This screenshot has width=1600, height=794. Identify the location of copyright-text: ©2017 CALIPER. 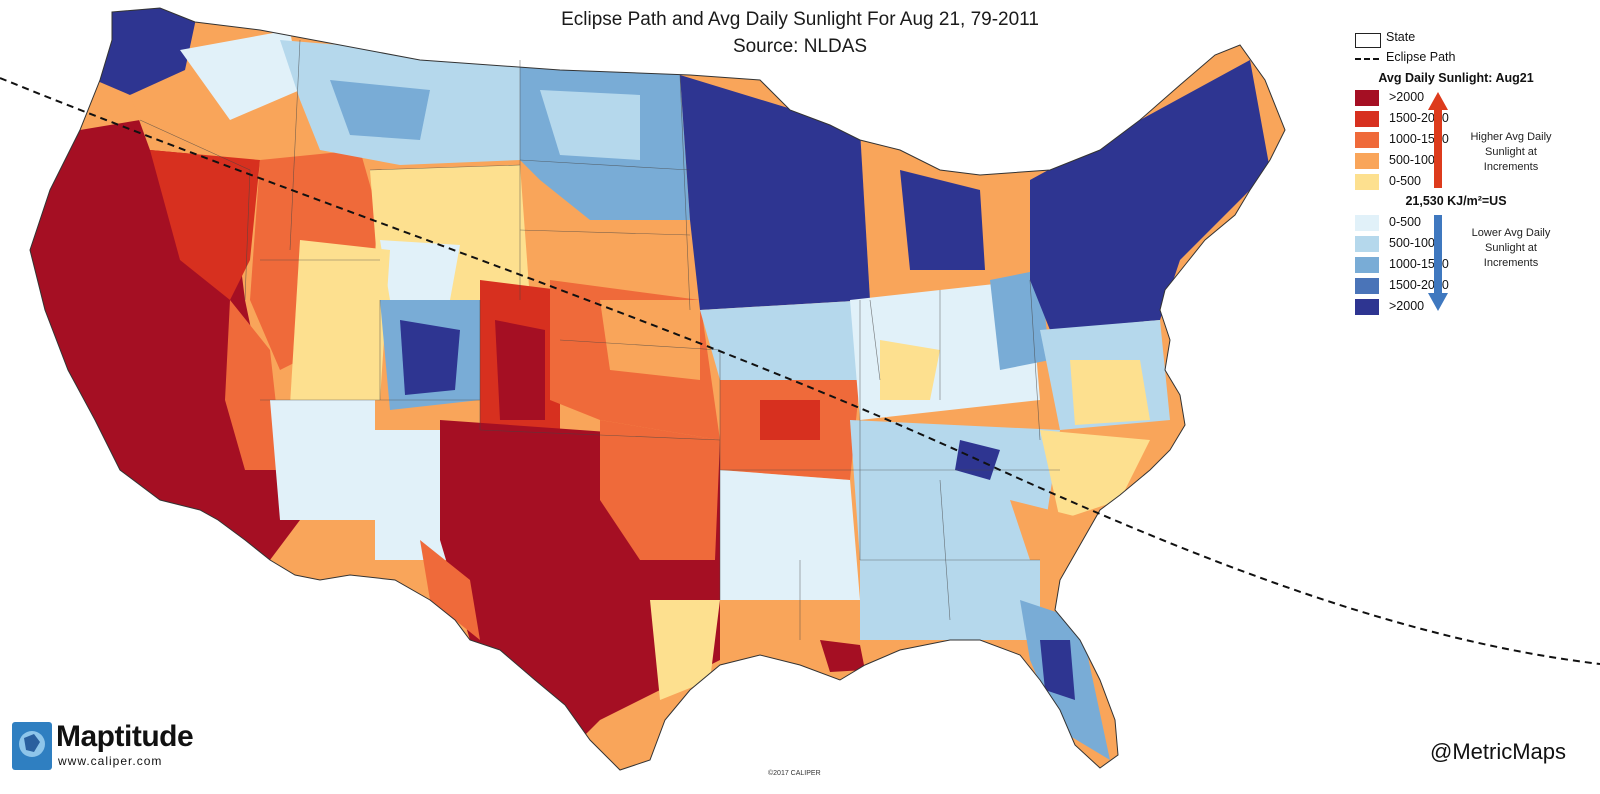
(794, 773).